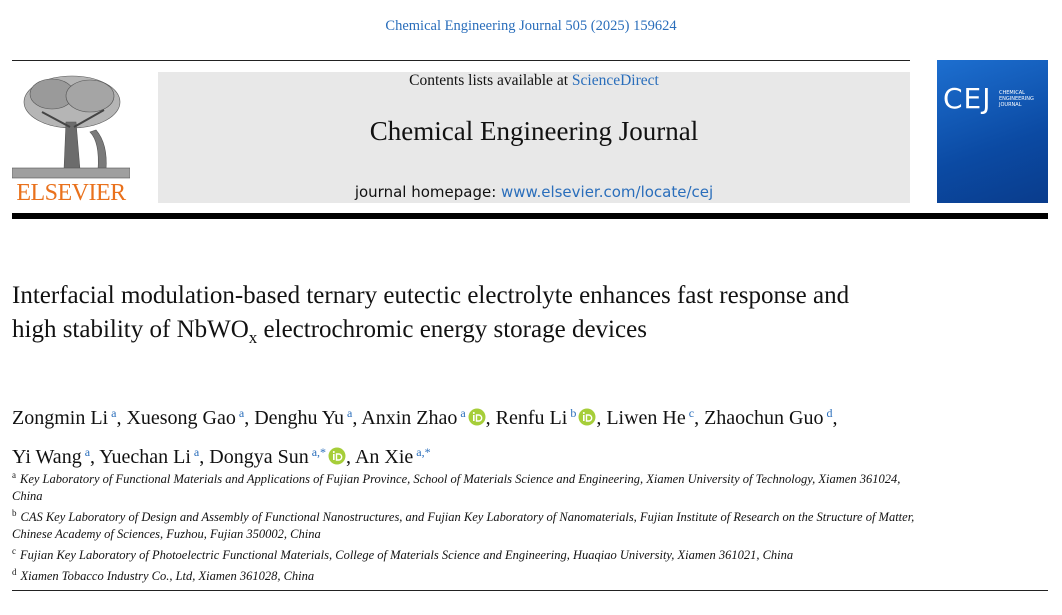  What do you see at coordinates (1012, 93) in the screenshot?
I see `cover-line: CHEMICAL` at bounding box center [1012, 93].